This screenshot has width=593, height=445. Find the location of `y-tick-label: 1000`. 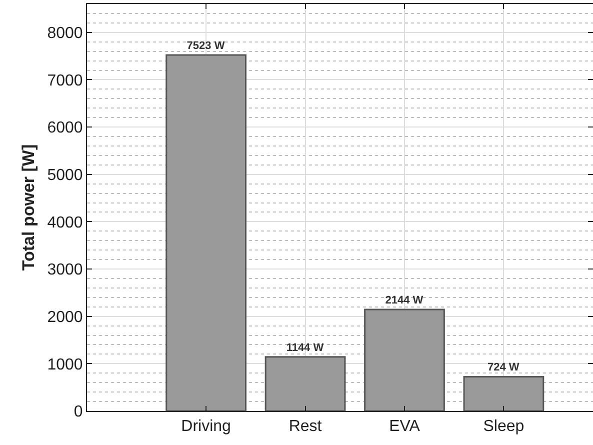

y-tick-label: 1000 is located at coordinates (65, 365).